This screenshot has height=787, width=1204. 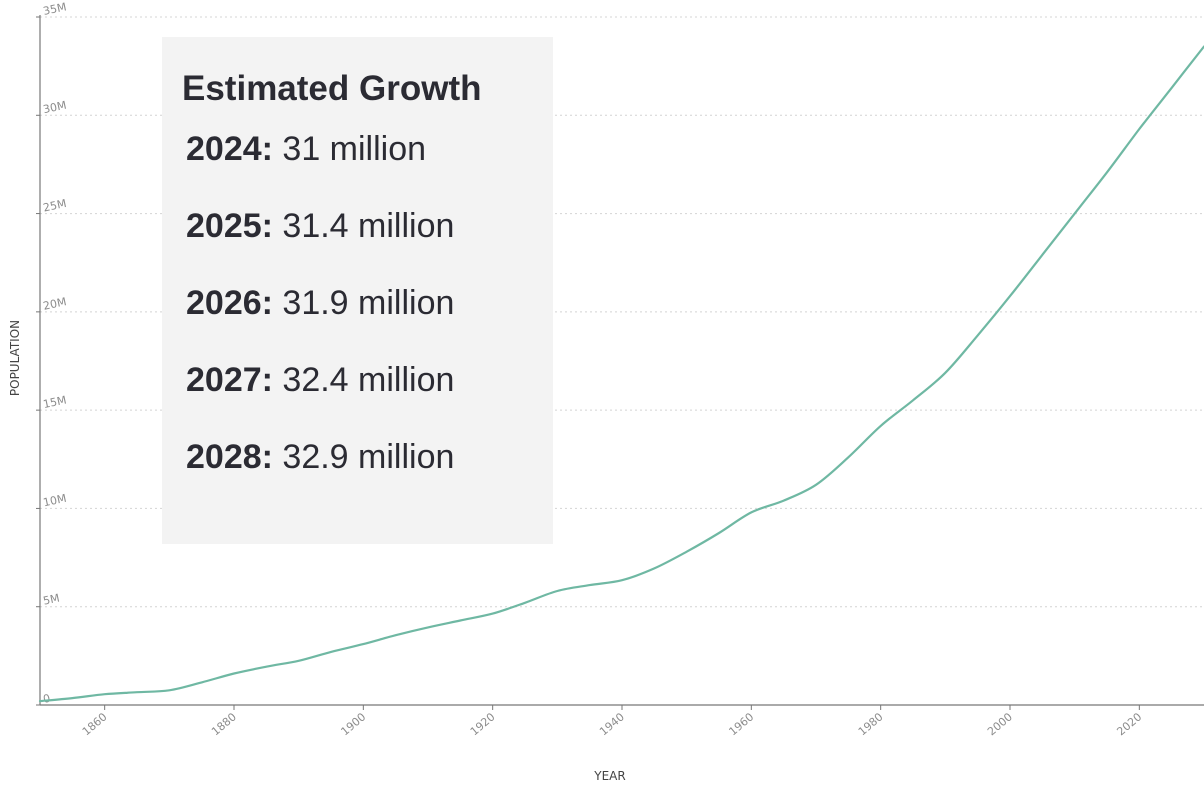 What do you see at coordinates (51, 600) in the screenshot?
I see `y-tick-label: 5M` at bounding box center [51, 600].